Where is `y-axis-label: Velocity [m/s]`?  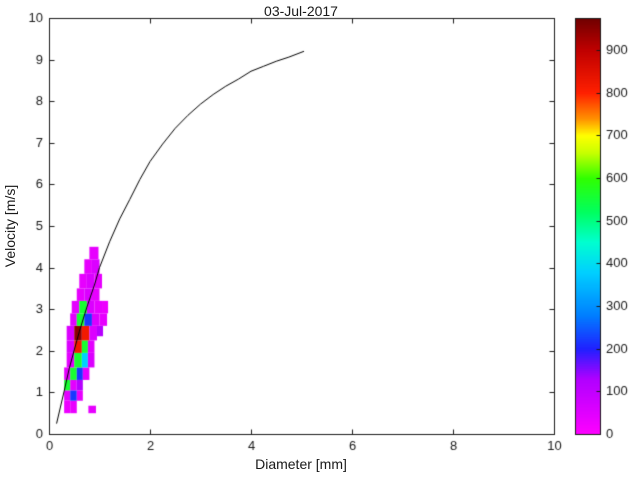
y-axis-label: Velocity [m/s] is located at coordinates (10, 226).